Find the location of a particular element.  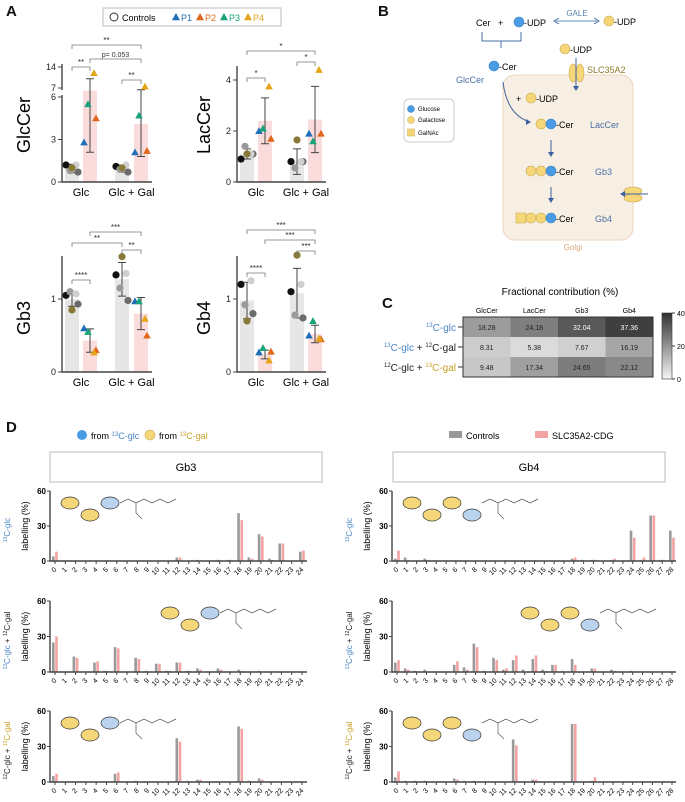

x-tick-label: 23 is located at coordinates (290, 571).